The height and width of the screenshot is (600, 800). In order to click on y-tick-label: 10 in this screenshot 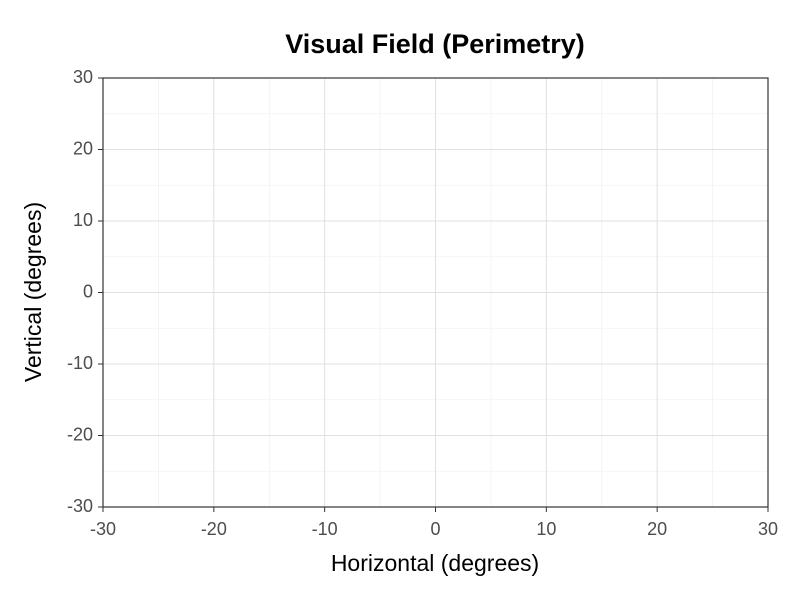, I will do `click(83, 220)`.